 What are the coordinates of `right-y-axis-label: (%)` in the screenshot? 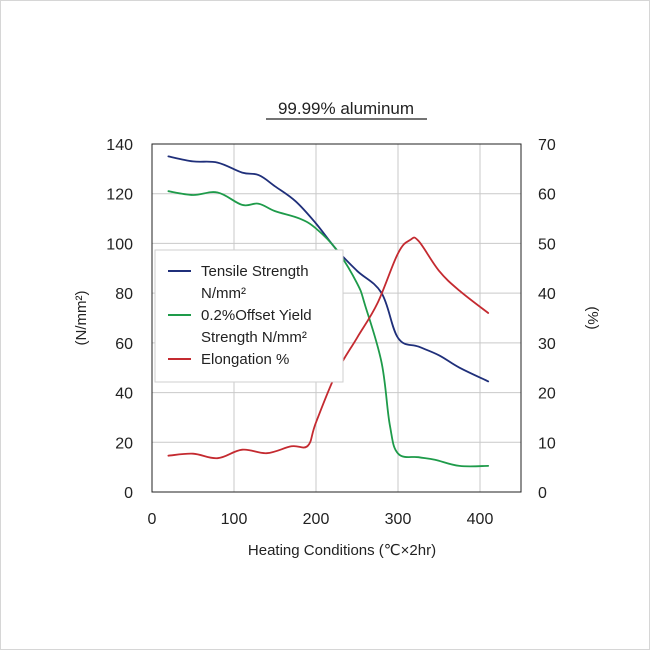 It's located at (592, 317).